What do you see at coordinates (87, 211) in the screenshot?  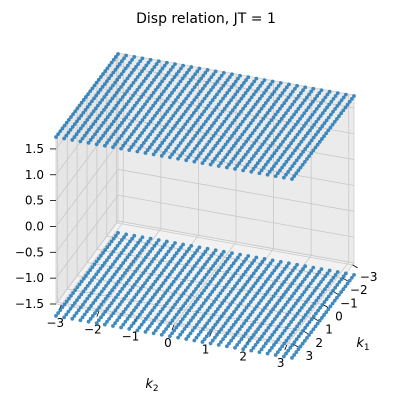 I see `gridline-z` at bounding box center [87, 211].